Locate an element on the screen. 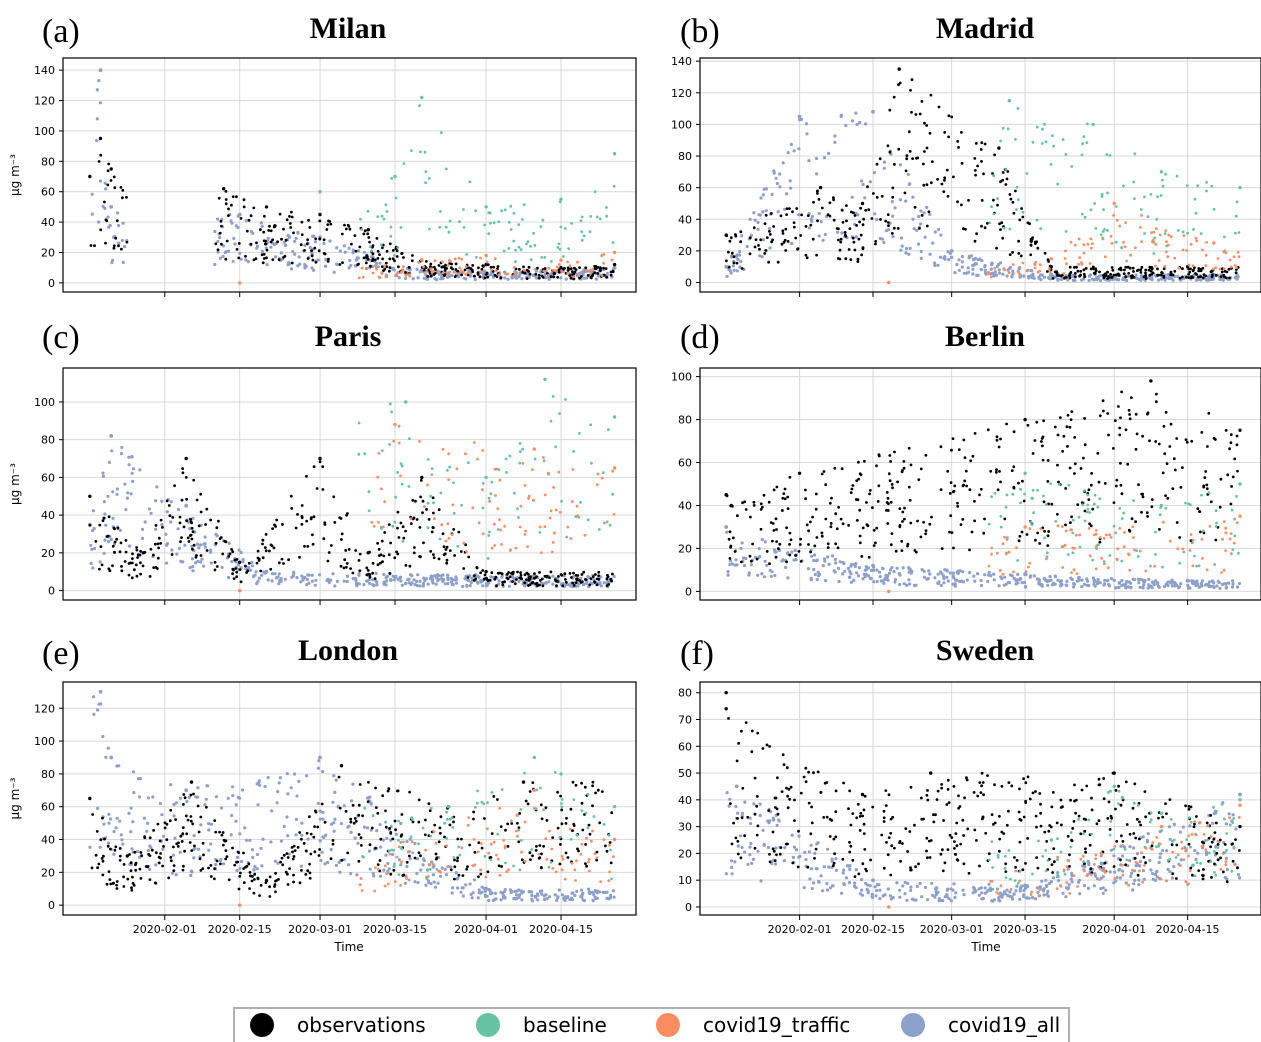 This screenshot has height=1042, width=1261. series-observations is located at coordinates (352, 208).